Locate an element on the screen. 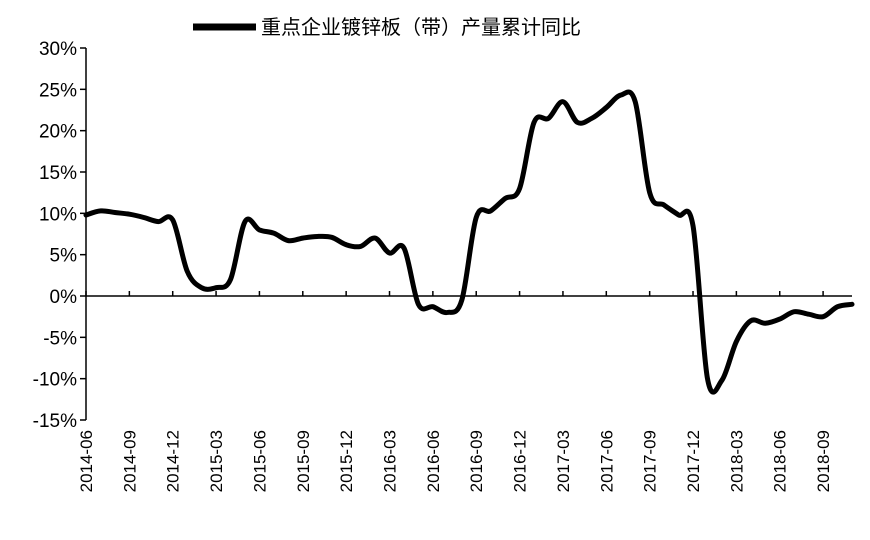 This screenshot has width=870, height=540. x-tick-label: 2017-06 is located at coordinates (606, 461).